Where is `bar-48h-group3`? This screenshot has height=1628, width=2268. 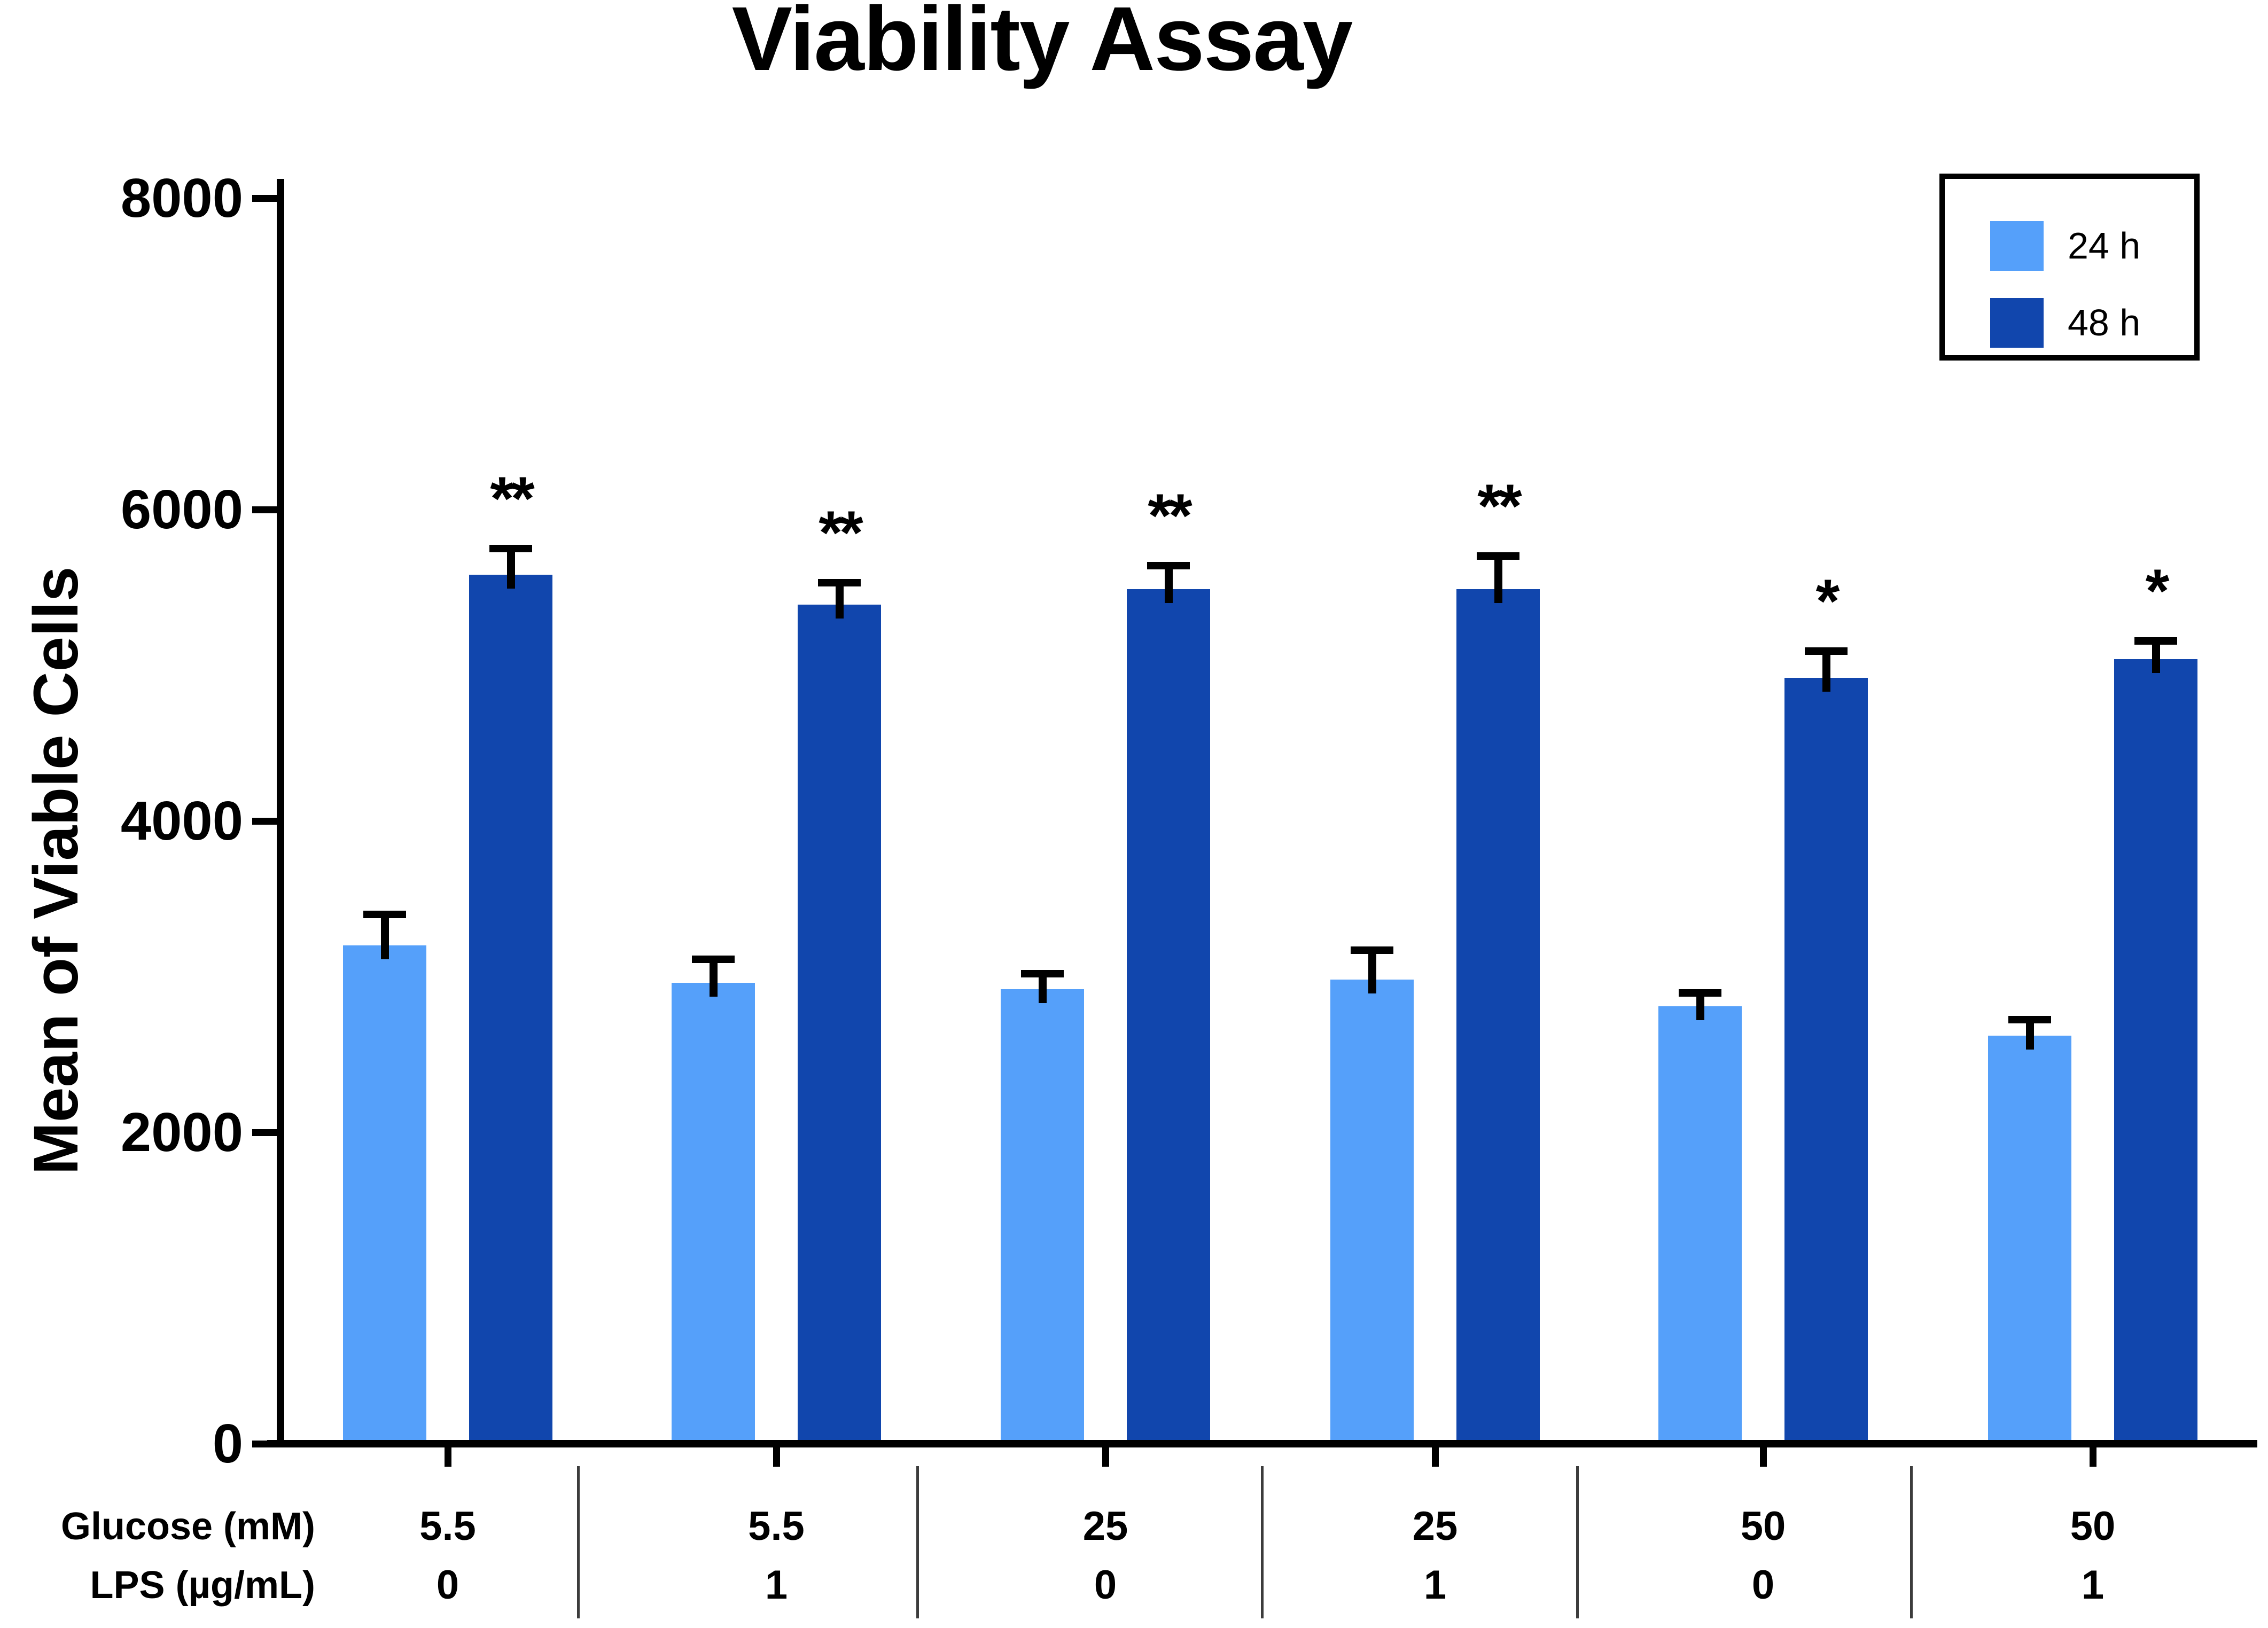 bar-48h-group3 is located at coordinates (1168, 1017).